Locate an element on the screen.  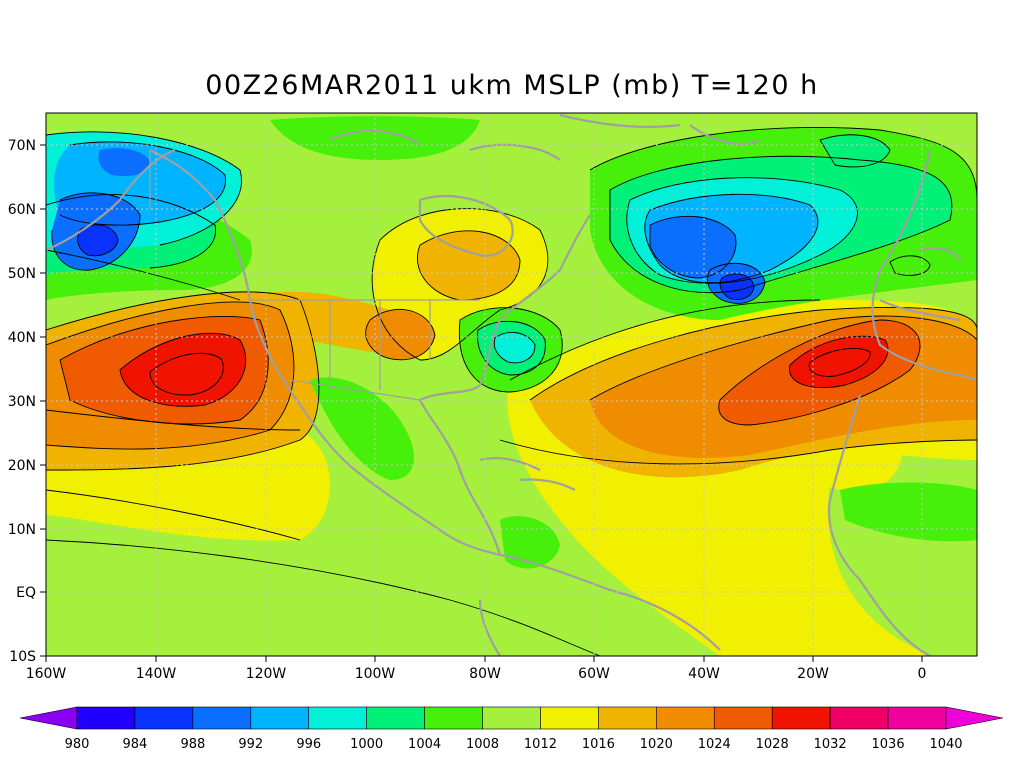
lat-label: 20N is located at coordinates (22, 466).